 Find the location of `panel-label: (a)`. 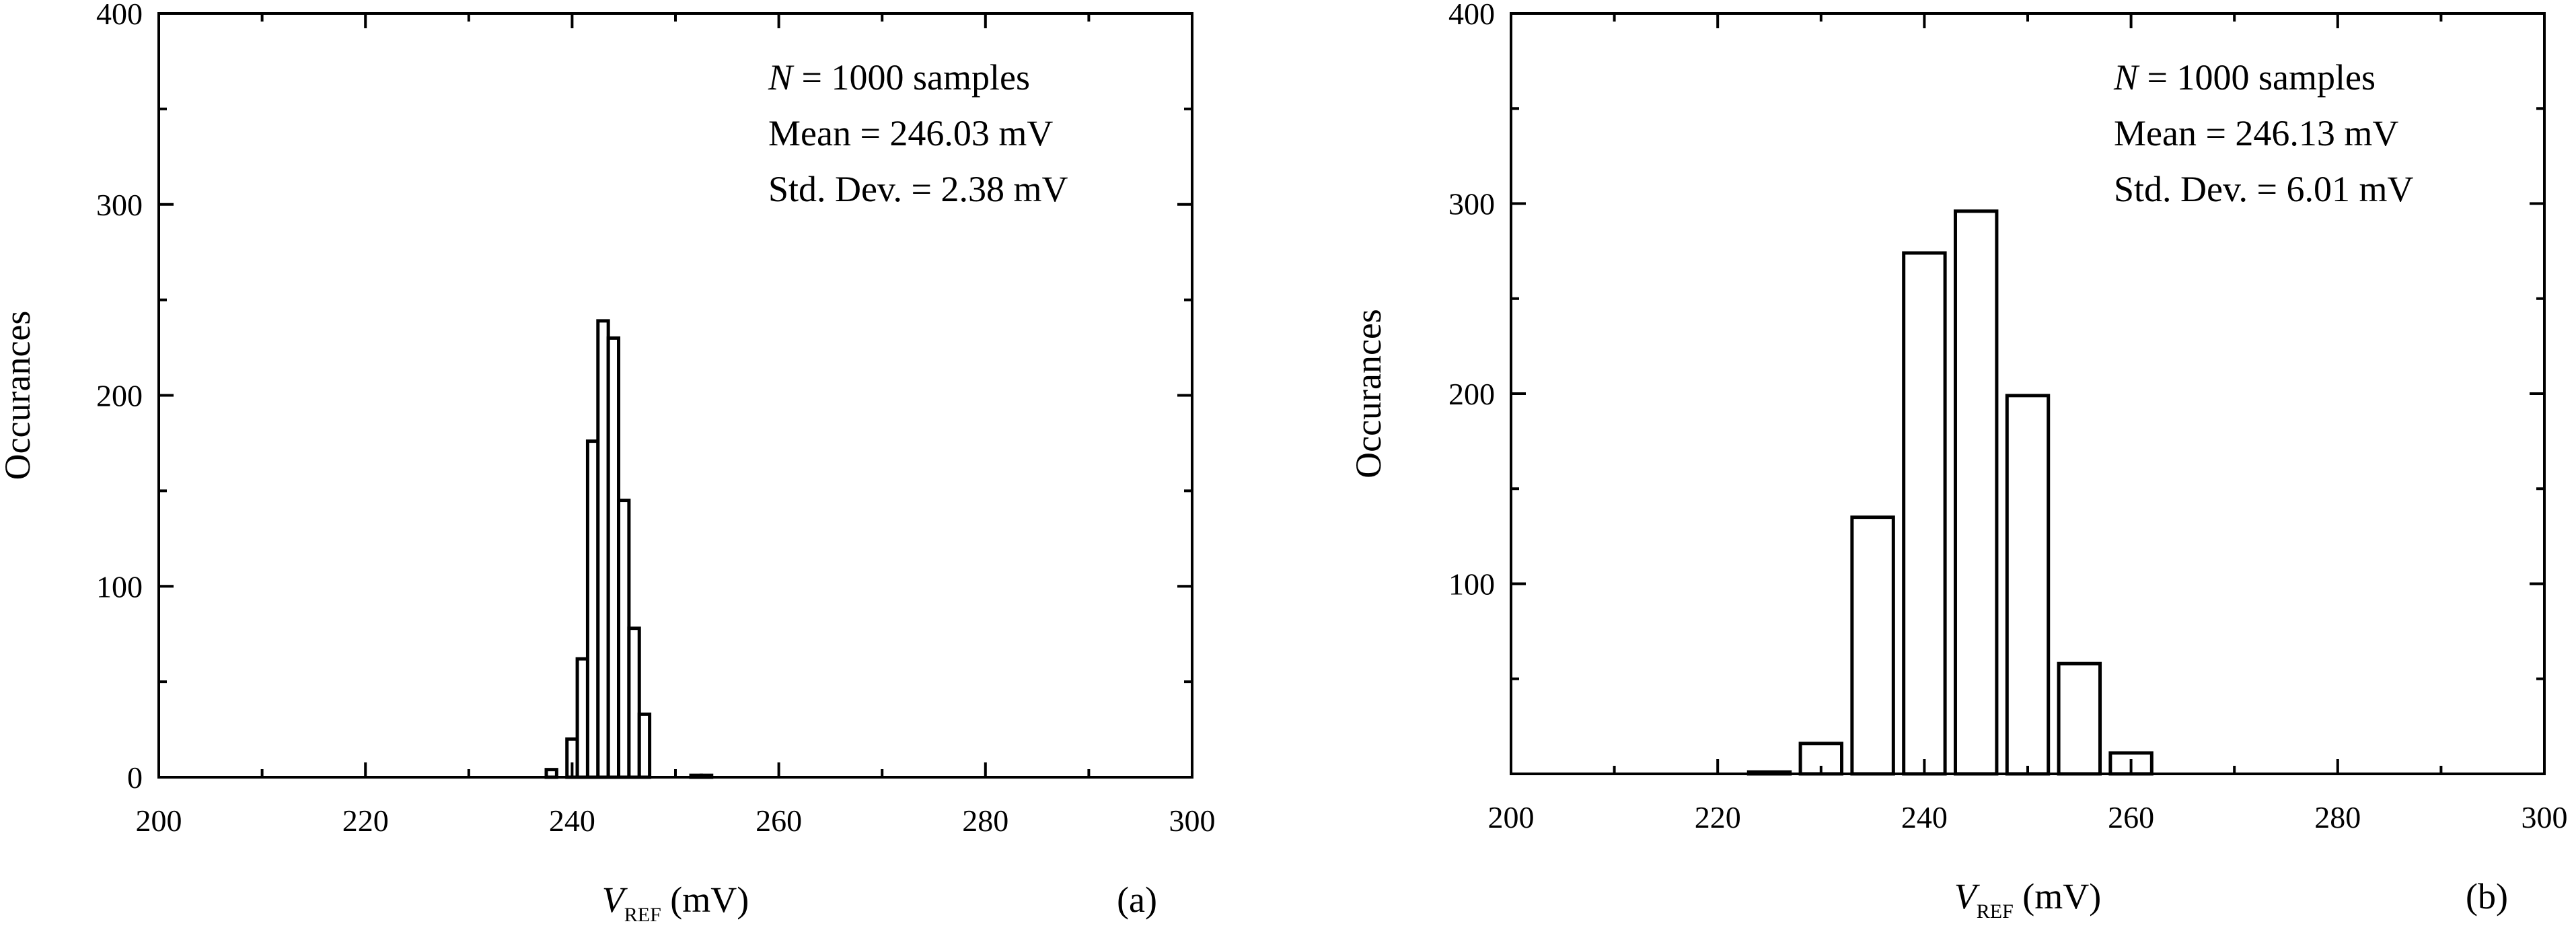

panel-label: (a) is located at coordinates (1137, 900).